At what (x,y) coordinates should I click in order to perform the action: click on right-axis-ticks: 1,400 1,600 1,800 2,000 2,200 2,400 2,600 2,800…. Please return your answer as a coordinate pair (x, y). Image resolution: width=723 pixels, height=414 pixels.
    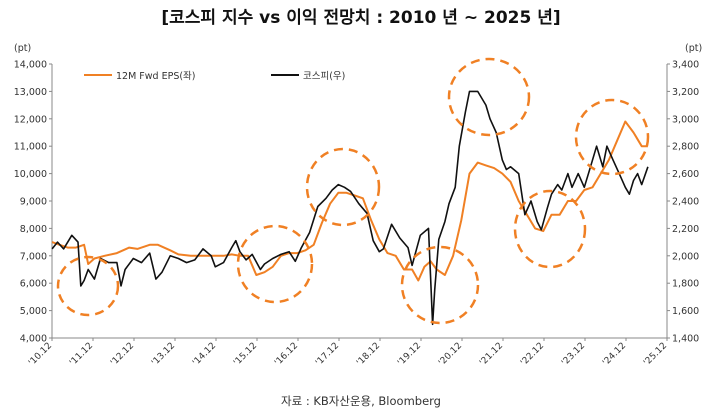
    Looking at the image, I should click on (683, 202).